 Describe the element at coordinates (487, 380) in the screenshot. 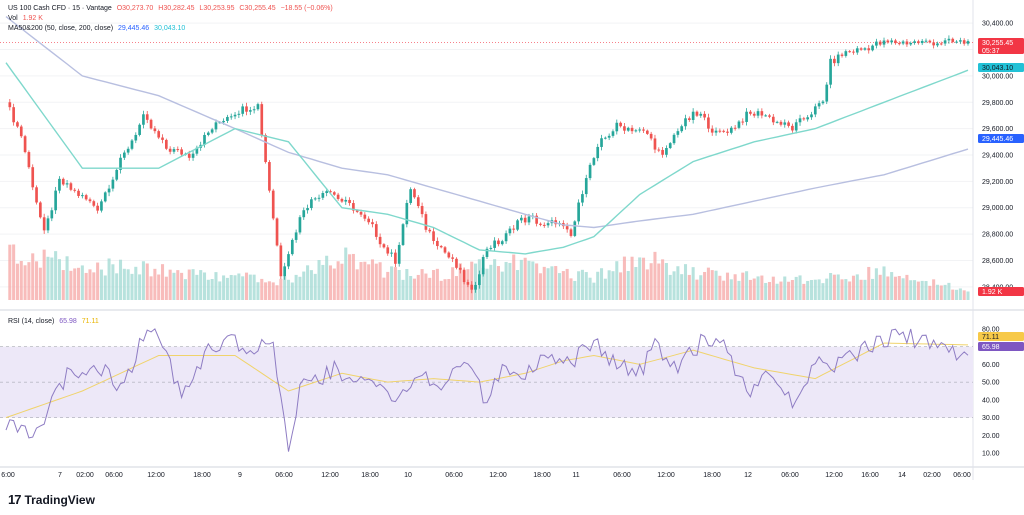

I see `rsi-ma-line` at that location.